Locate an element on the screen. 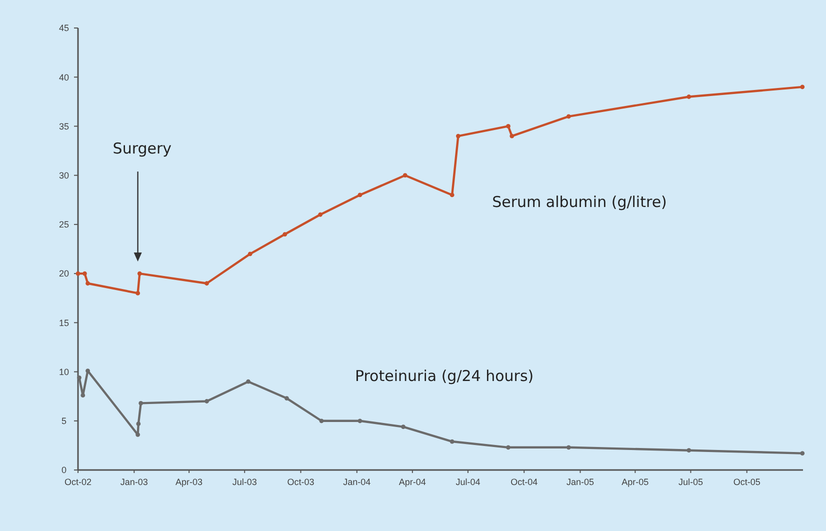  text: Serum albumin (g/litre) is located at coordinates (579, 201).